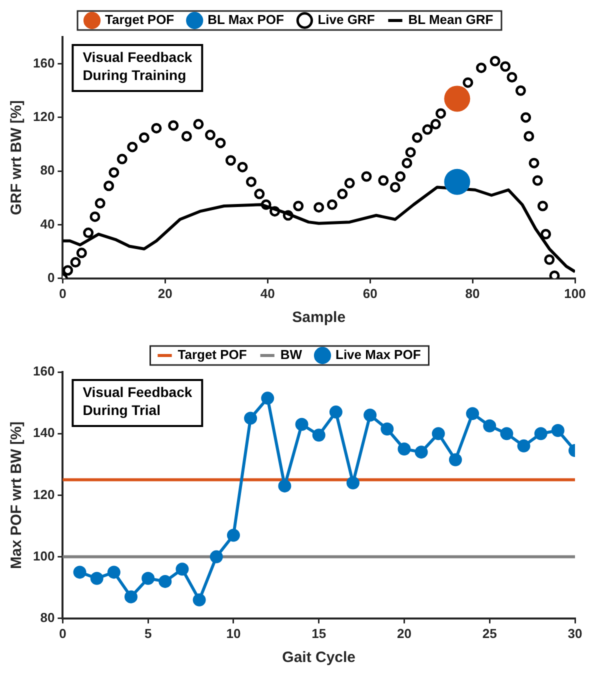 This screenshot has height=675, width=597. What do you see at coordinates (319, 633) in the screenshot?
I see `x-tick-label: 15` at bounding box center [319, 633].